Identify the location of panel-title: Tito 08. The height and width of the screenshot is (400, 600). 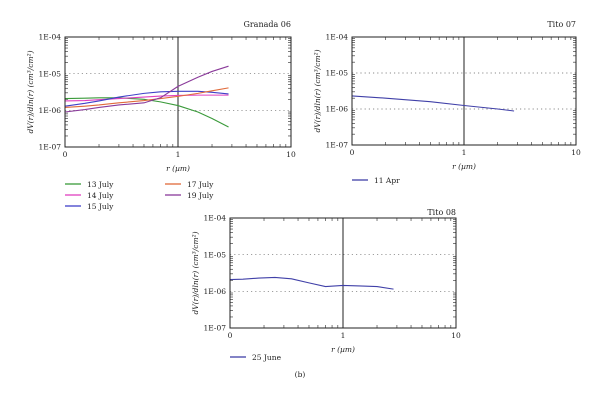
(441, 212).